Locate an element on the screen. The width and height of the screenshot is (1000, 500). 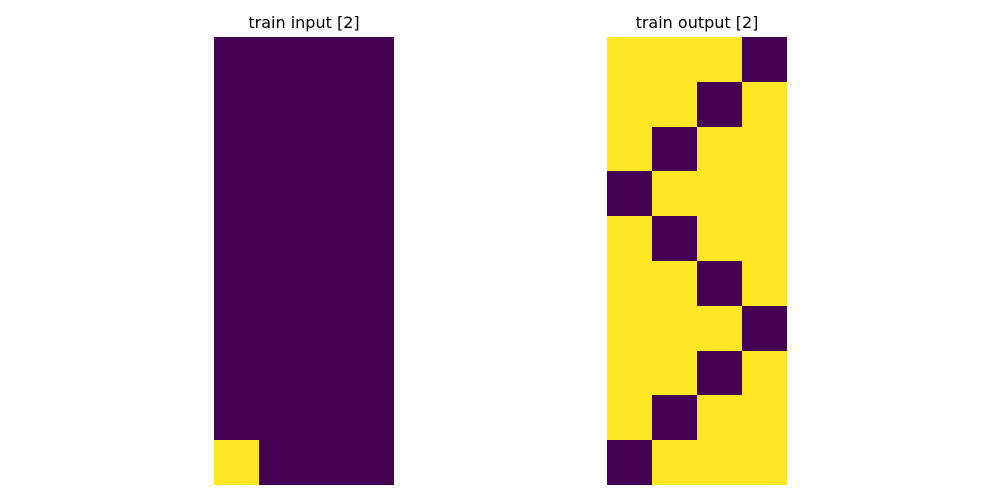
train-input-title: train input [2] is located at coordinates (304, 22).